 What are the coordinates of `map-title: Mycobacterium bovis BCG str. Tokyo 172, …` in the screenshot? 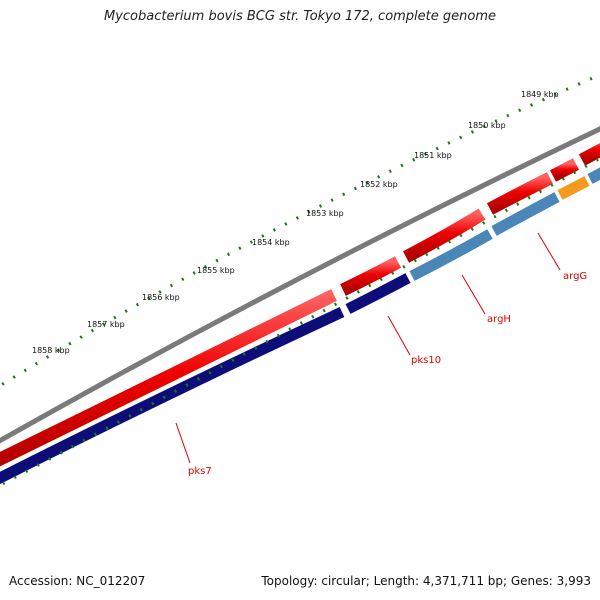 It's located at (300, 16).